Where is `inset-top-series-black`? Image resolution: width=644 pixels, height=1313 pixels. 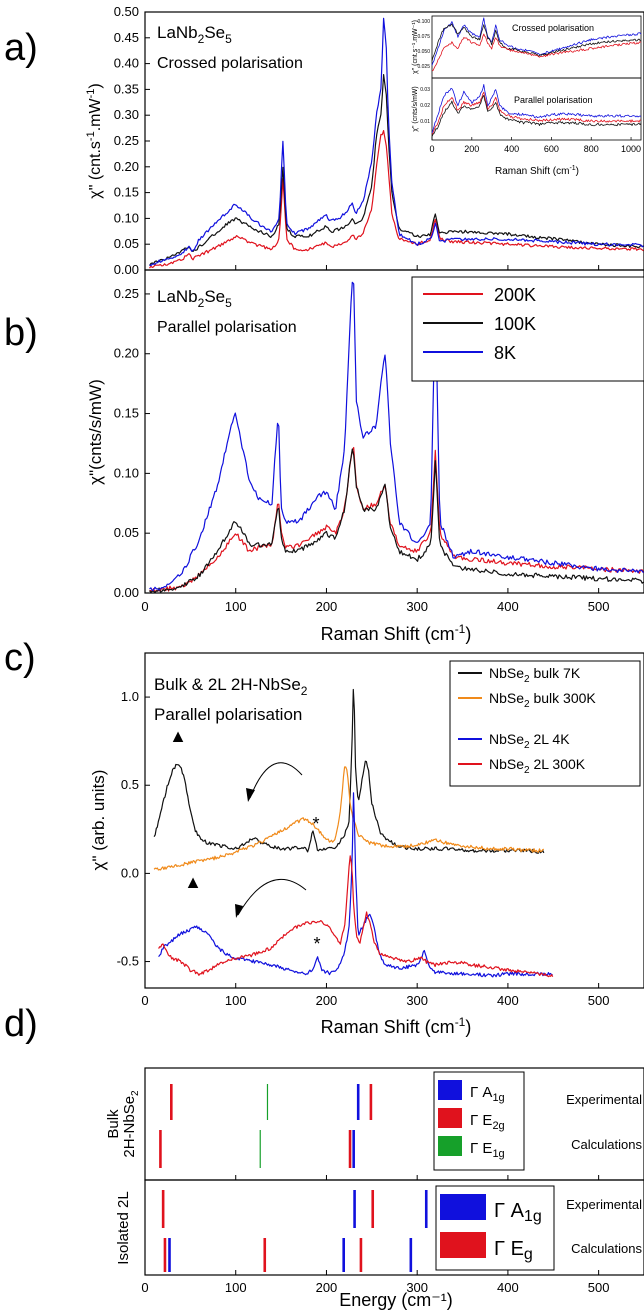 inset-top-series-black is located at coordinates (536, 42).